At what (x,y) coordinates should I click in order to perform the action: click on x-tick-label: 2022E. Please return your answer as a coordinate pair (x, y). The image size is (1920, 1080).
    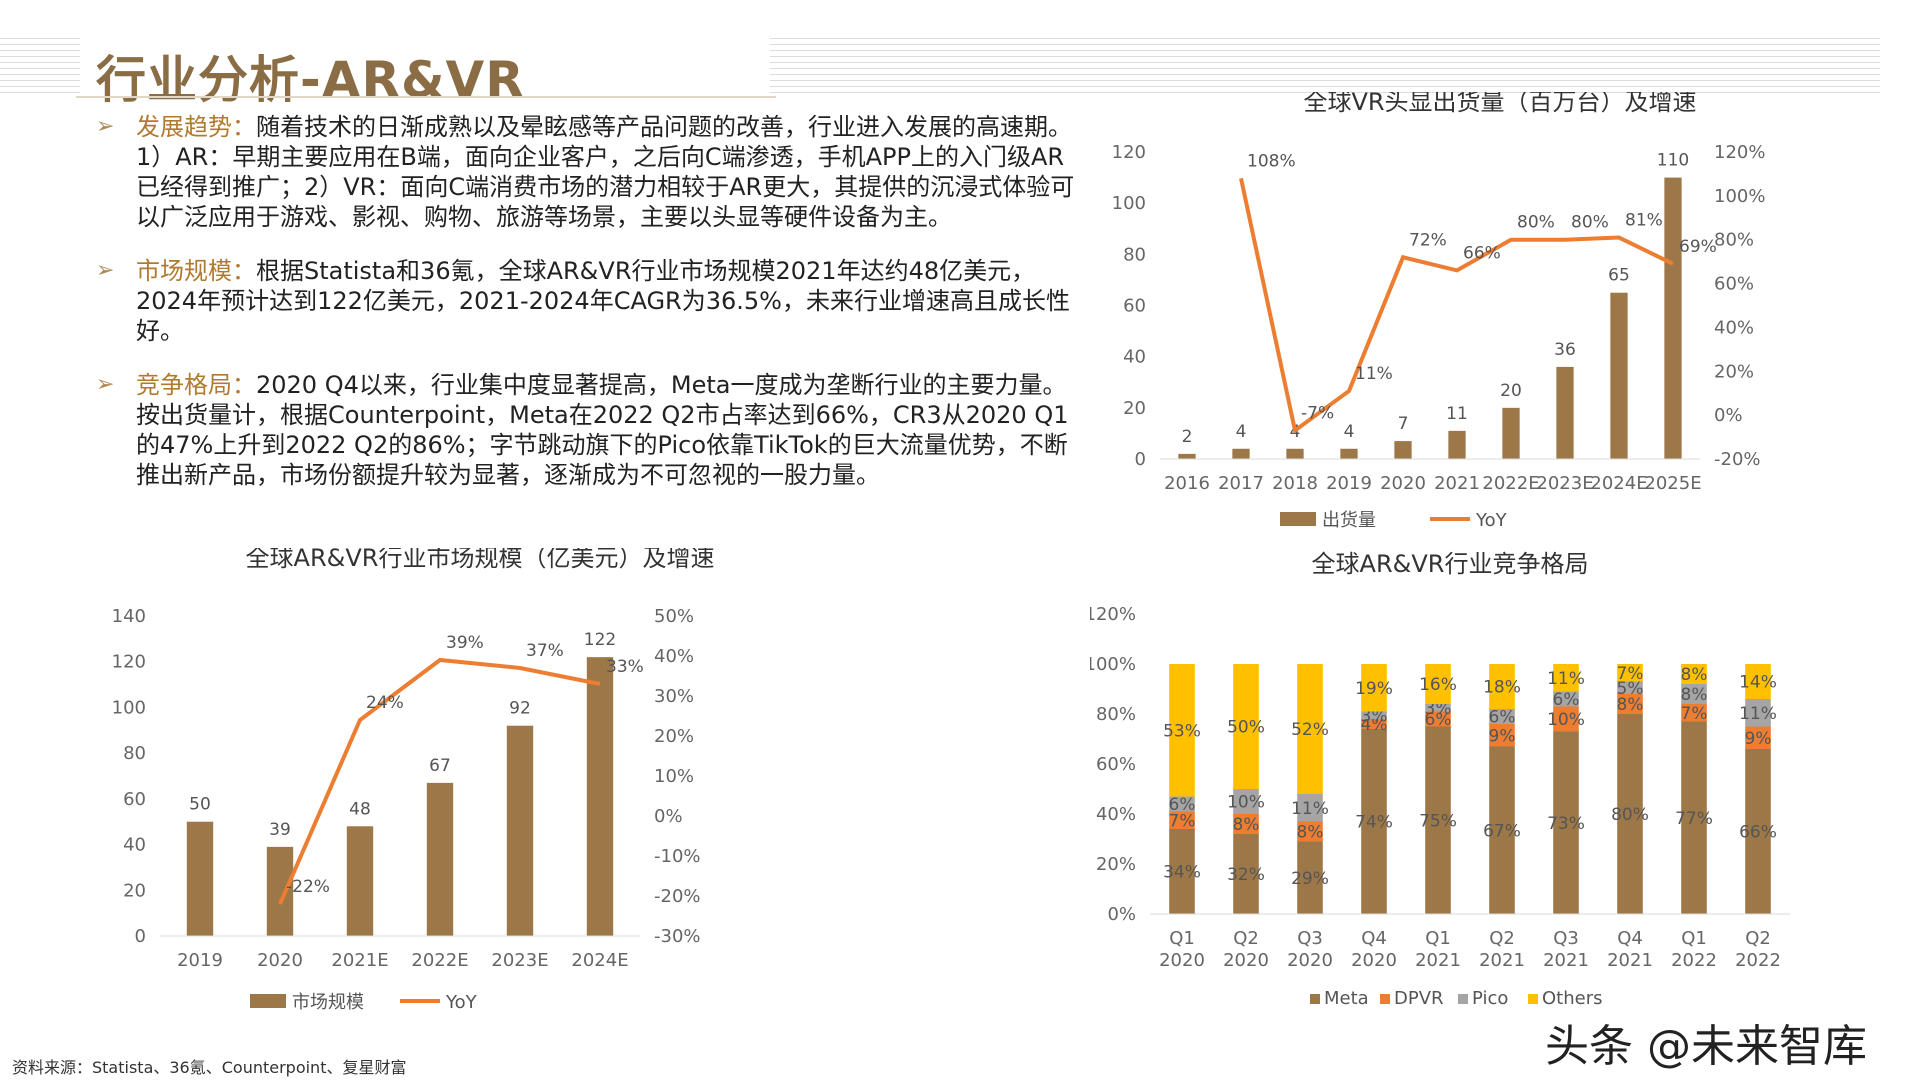
    Looking at the image, I should click on (439, 960).